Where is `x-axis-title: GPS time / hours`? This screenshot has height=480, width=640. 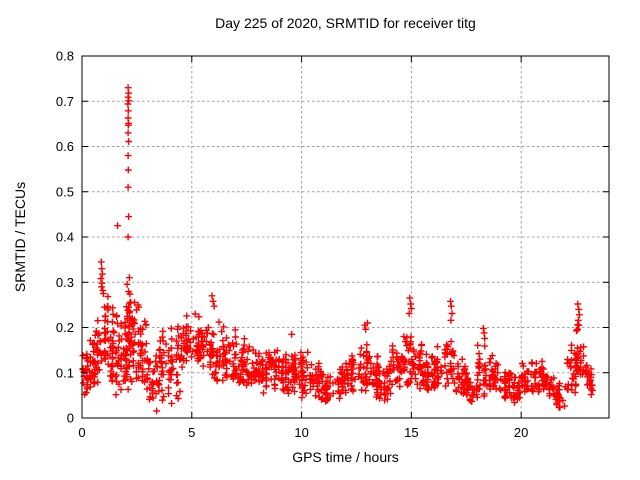
x-axis-title: GPS time / hours is located at coordinates (345, 457).